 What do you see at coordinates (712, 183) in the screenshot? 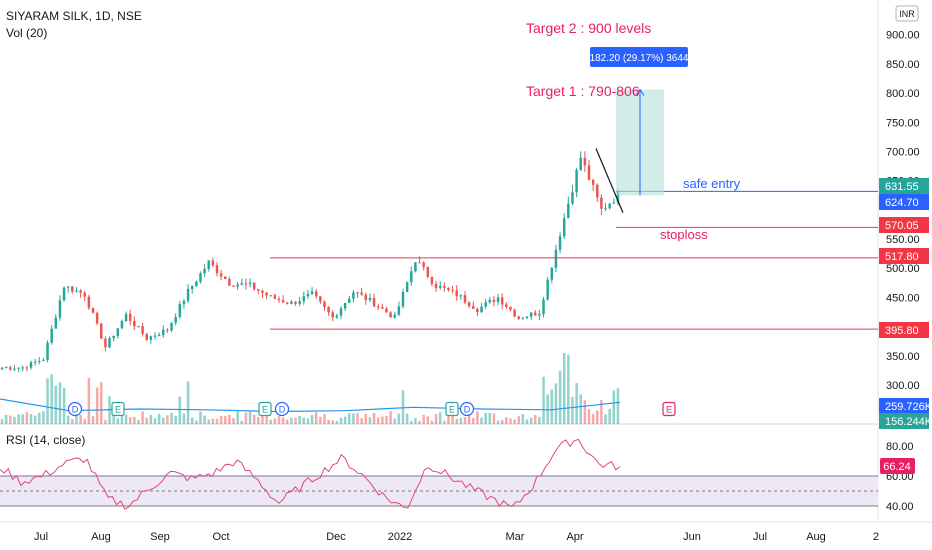
I see `safe-entry-annotation: safe entry` at bounding box center [712, 183].